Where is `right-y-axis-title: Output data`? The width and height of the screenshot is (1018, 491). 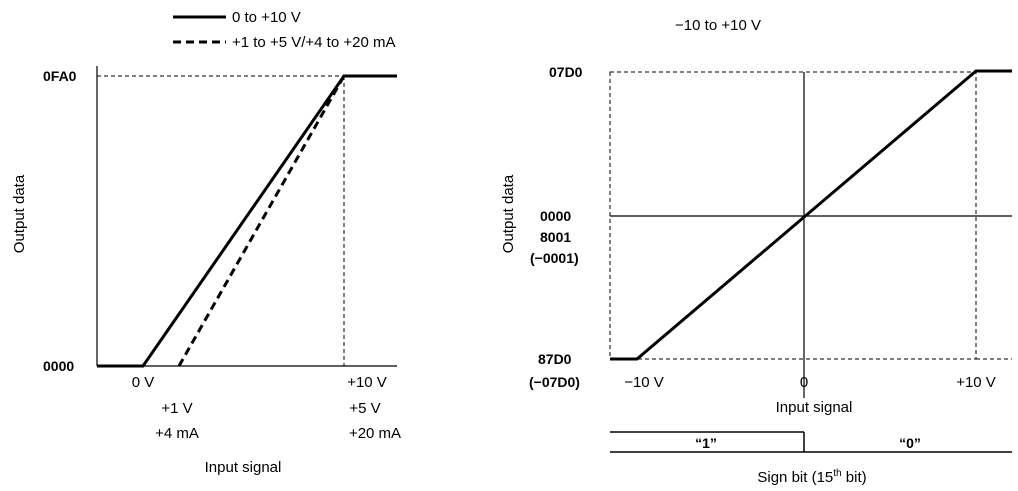
right-y-axis-title: Output data is located at coordinates (508, 213).